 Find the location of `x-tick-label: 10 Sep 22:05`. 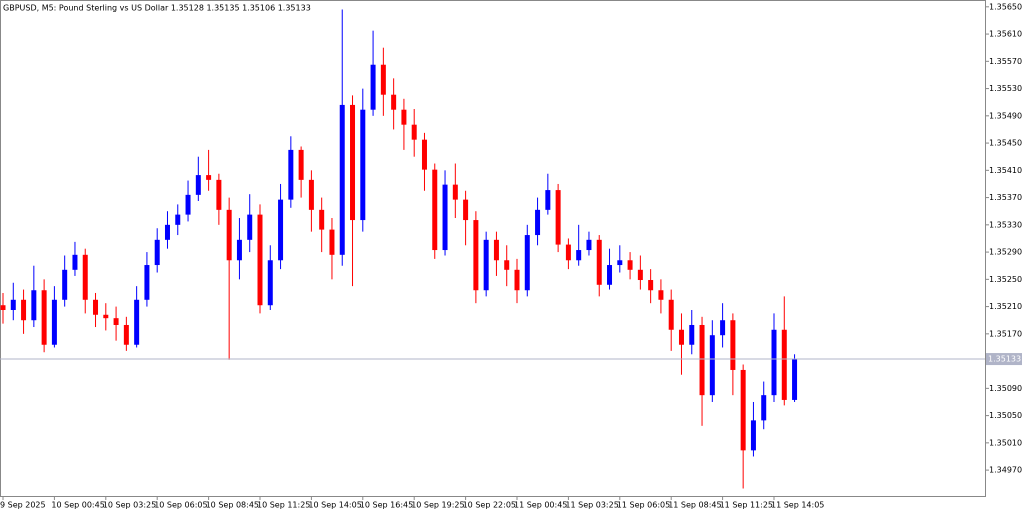

x-tick-label: 10 Sep 22:05 is located at coordinates (489, 505).